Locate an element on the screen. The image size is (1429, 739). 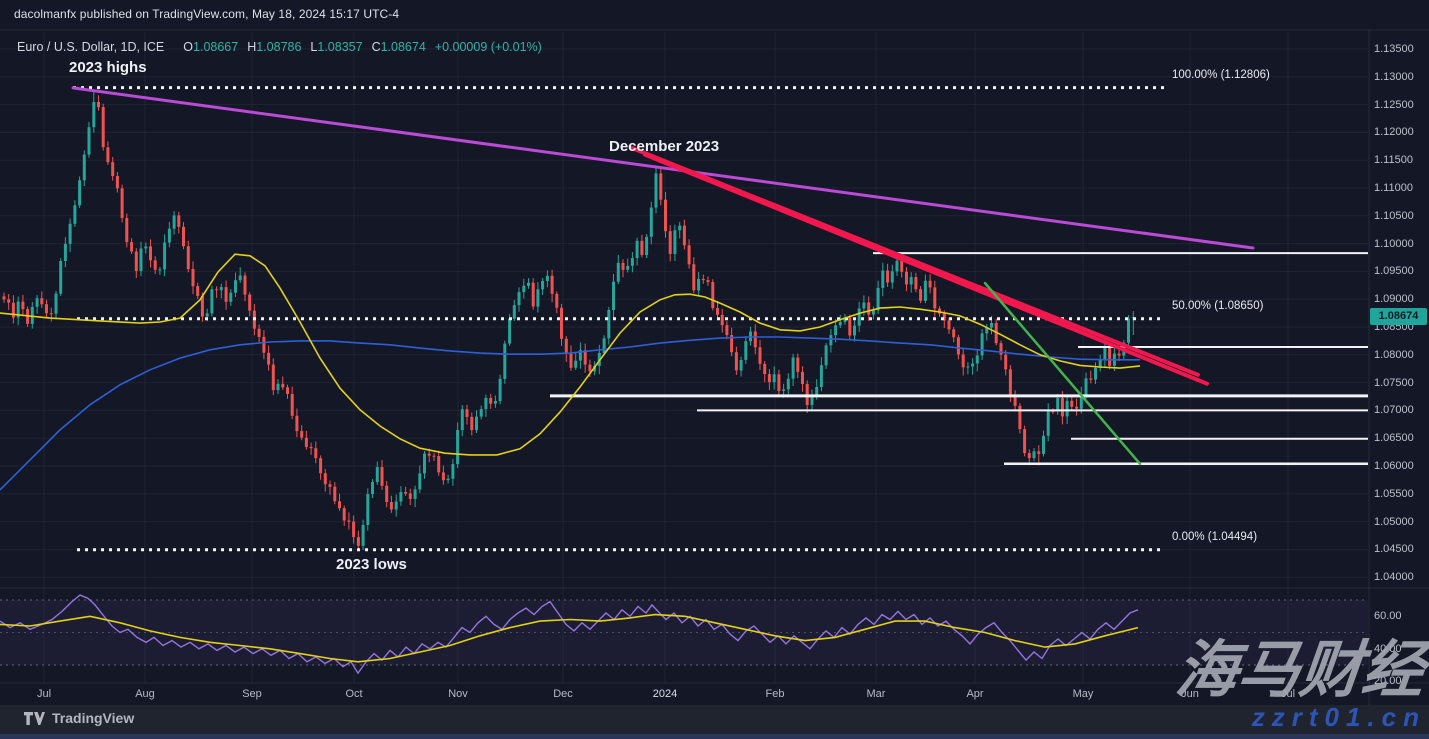
annotation-december-2023: December 2023 is located at coordinates (664, 146).